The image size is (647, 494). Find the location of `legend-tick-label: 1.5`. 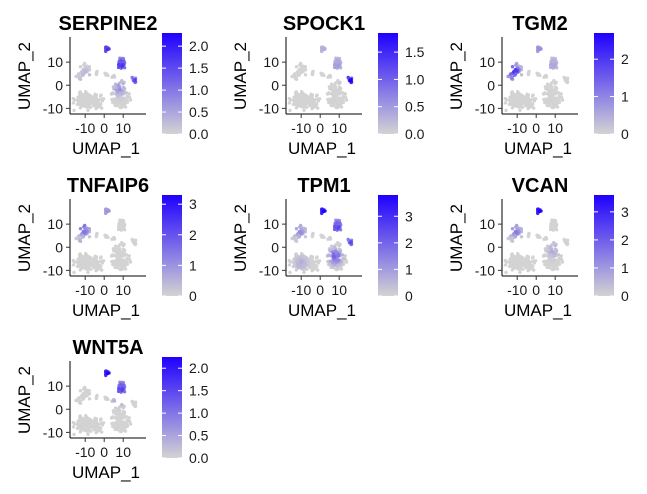

legend-tick-label: 1.5 is located at coordinates (199, 391).